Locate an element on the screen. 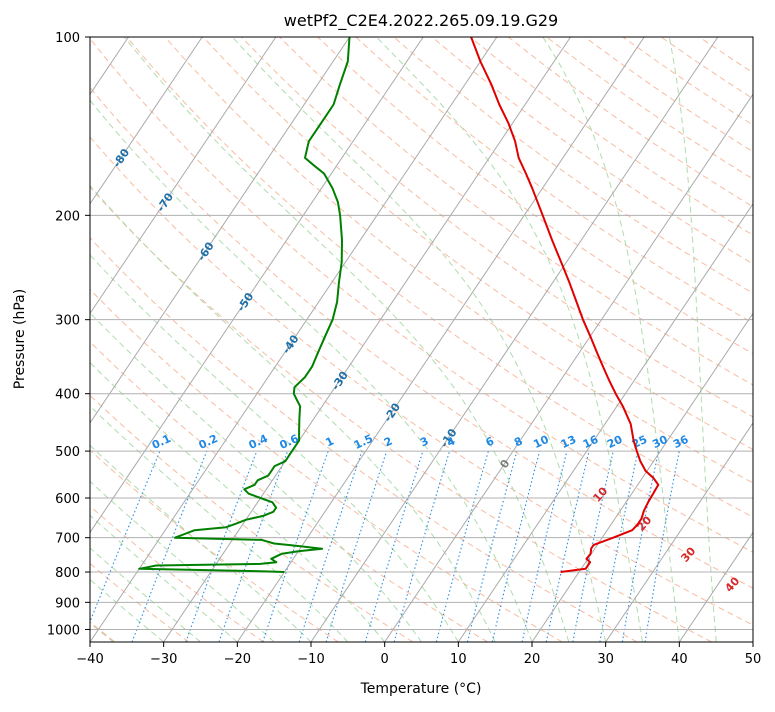 The width and height of the screenshot is (775, 712). x-tick-label: 10 is located at coordinates (458, 659).